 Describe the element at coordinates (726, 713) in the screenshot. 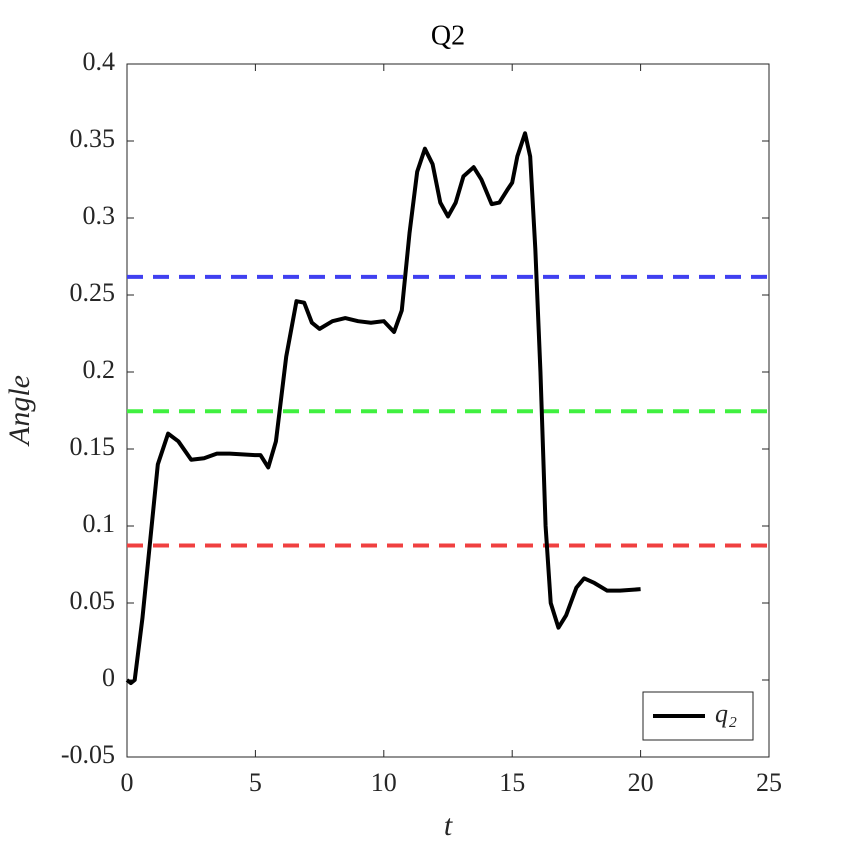

I see `legend-label: q₂` at that location.